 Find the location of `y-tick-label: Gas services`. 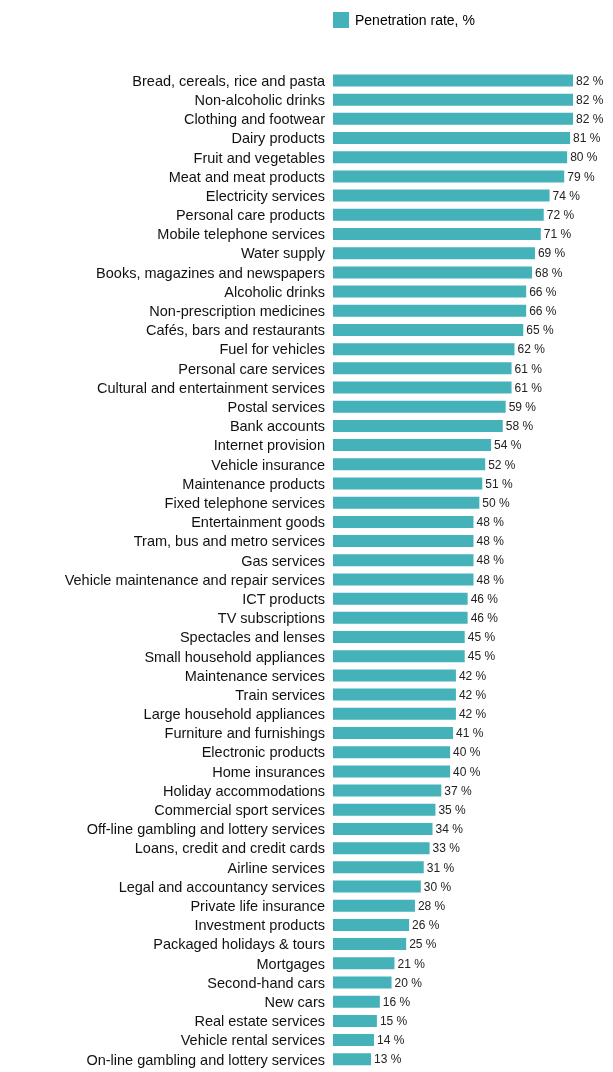

y-tick-label: Gas services is located at coordinates (283, 560).